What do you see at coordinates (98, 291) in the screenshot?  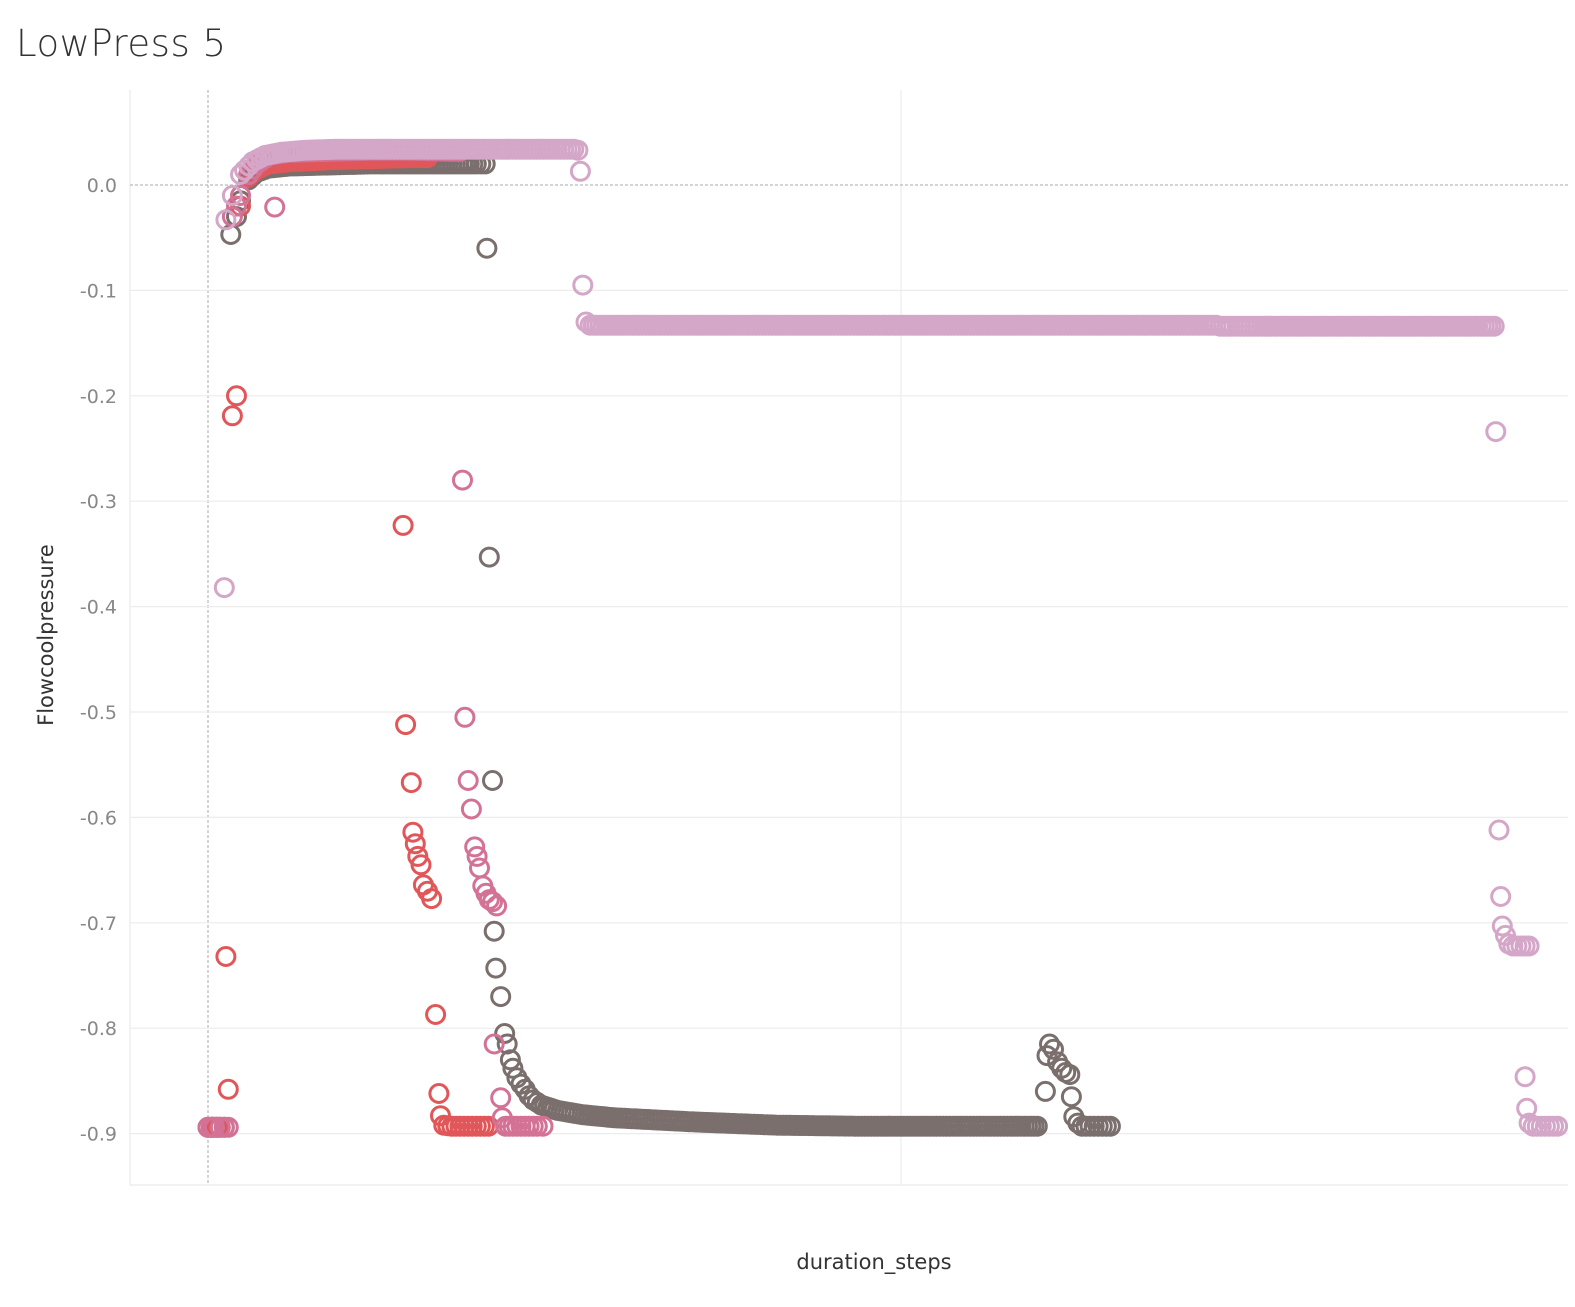 I see `y-tick-label: -0.1` at bounding box center [98, 291].